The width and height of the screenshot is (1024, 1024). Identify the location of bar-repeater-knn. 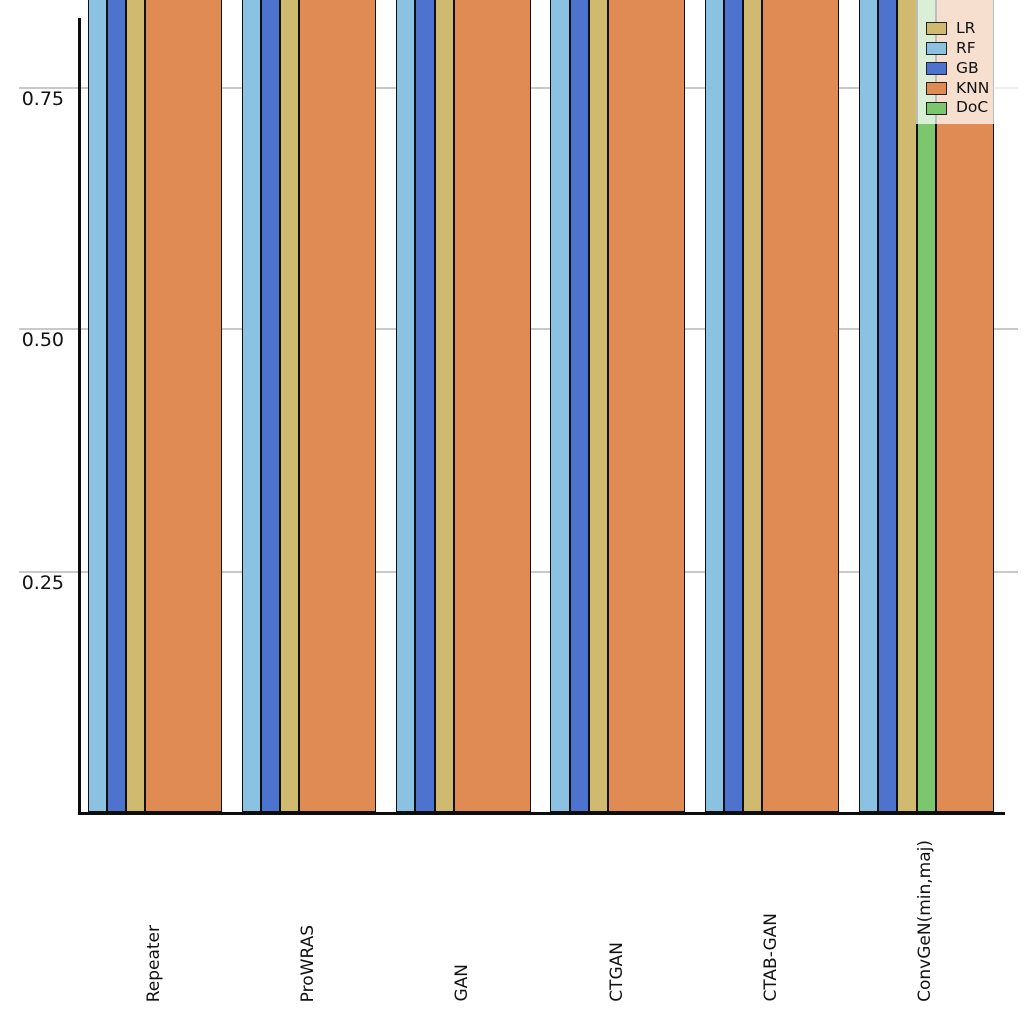
(184, 406).